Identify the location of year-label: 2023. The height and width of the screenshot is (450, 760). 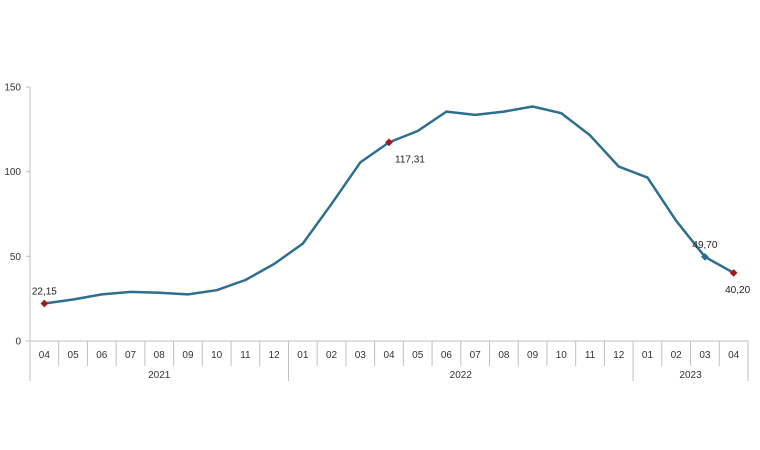
(690, 375).